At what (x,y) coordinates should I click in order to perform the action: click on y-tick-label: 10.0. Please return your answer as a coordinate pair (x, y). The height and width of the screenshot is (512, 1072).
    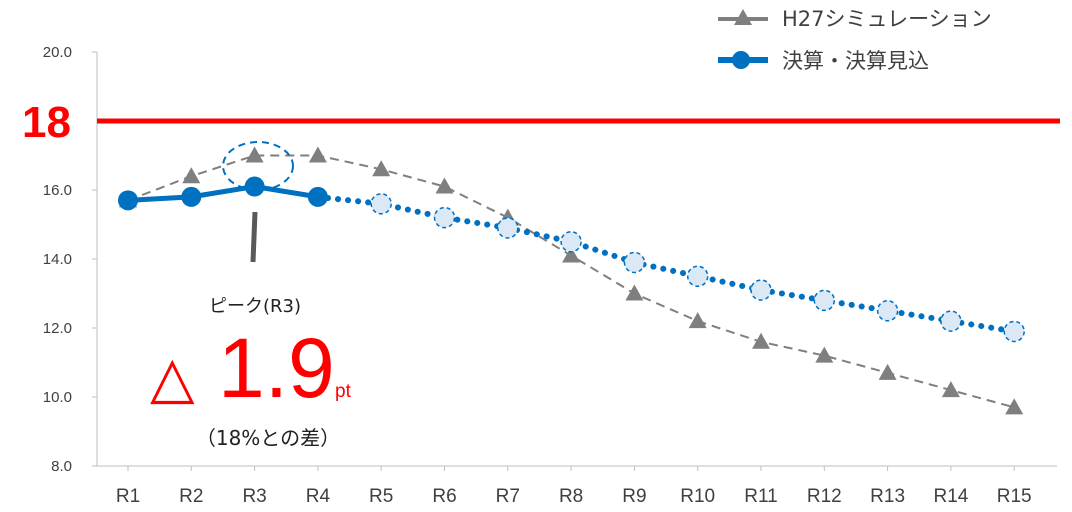
    Looking at the image, I should click on (57, 397).